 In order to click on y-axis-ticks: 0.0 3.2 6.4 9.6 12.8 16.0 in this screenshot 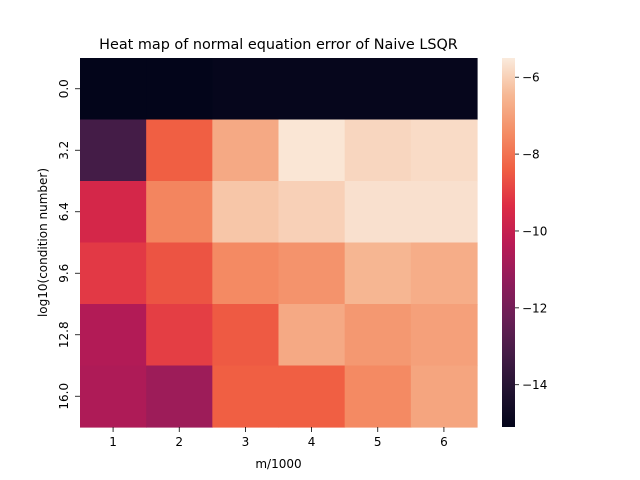, I will do `click(68, 244)`.